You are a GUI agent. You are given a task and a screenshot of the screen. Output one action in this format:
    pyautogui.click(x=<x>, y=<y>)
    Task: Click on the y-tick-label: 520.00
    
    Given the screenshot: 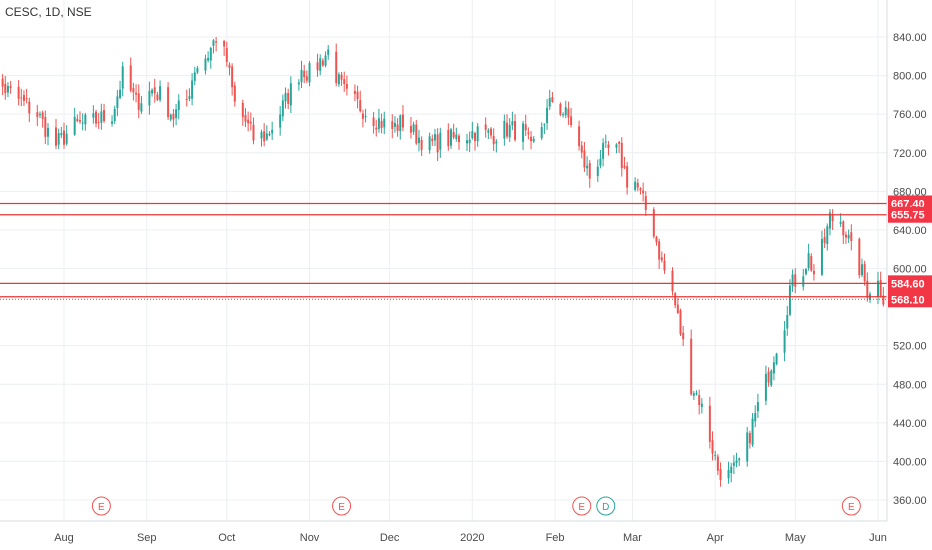 What is the action you would take?
    pyautogui.click(x=910, y=347)
    